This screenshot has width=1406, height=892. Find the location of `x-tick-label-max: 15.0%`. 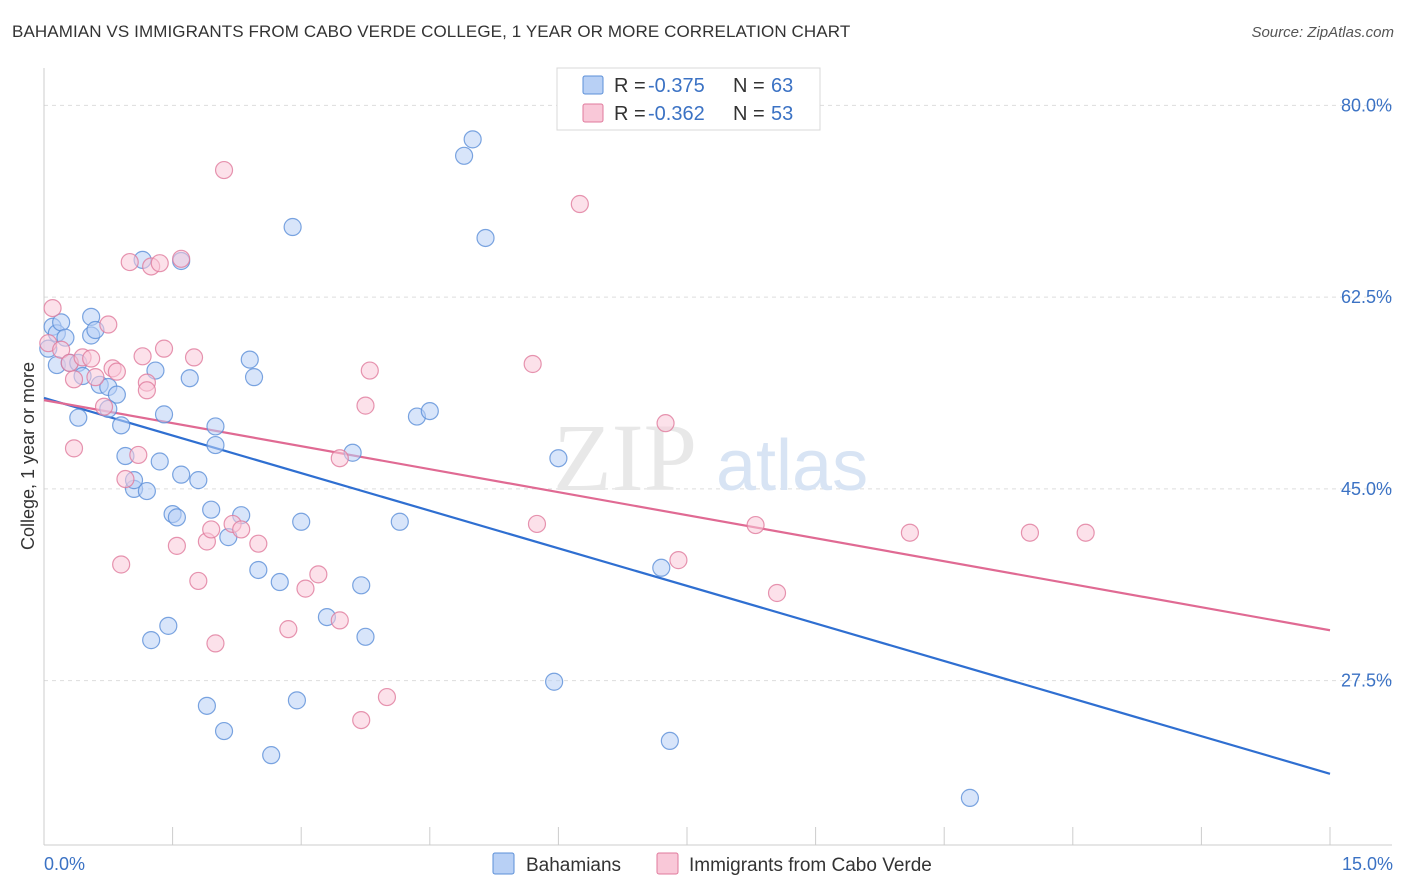

x-tick-label-max: 15.0% is located at coordinates (1367, 864).